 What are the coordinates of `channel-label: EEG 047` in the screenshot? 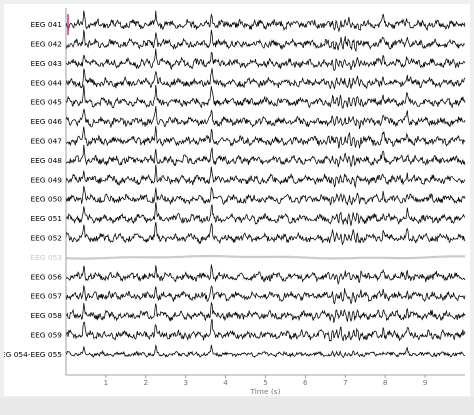 It's located at (46, 141).